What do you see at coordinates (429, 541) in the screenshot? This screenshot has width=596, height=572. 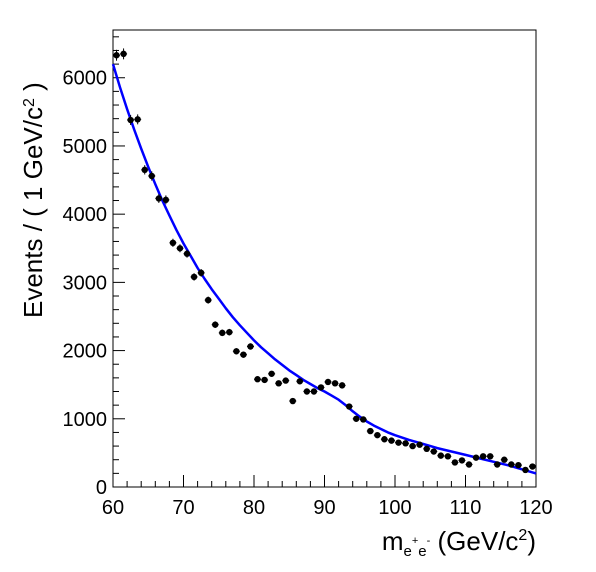 I see `x-axis-title-sup2: -` at bounding box center [429, 541].